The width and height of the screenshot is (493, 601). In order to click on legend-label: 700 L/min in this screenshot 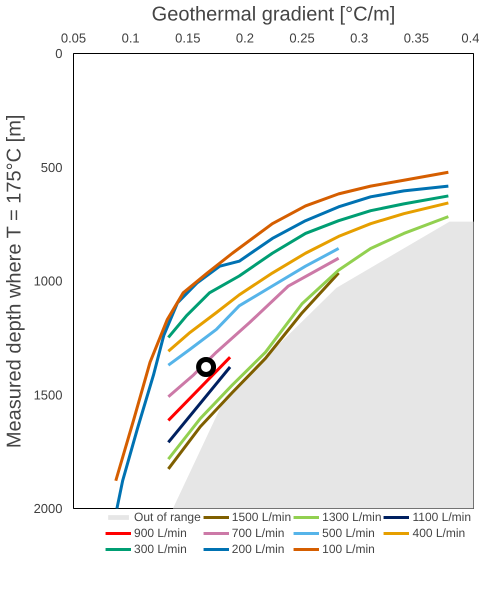, I will do `click(258, 533)`.